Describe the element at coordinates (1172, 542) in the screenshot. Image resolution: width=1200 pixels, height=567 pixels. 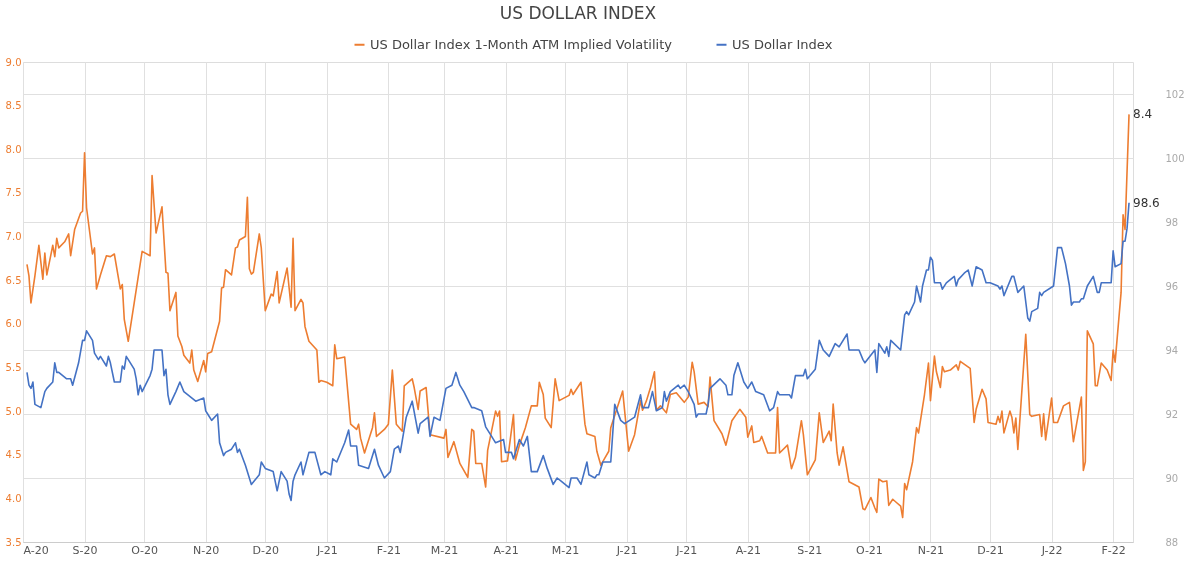
I see `y2-tick-label: 88` at that location.